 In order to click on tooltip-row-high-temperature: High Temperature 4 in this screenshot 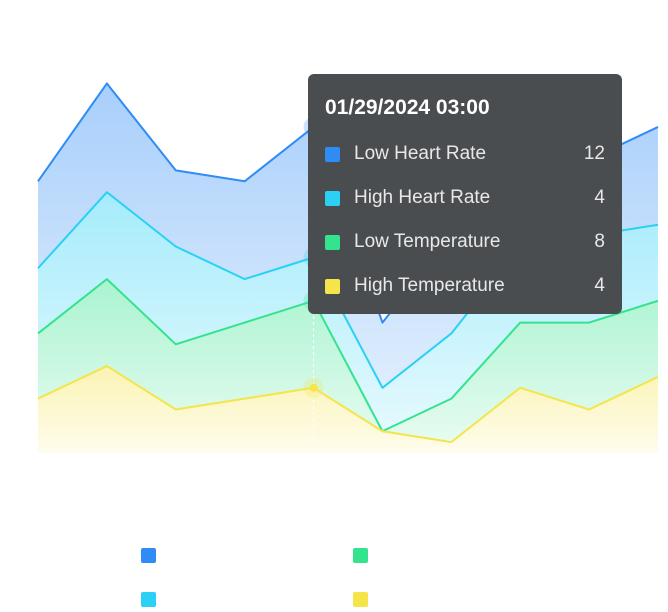, I will do `click(465, 286)`.